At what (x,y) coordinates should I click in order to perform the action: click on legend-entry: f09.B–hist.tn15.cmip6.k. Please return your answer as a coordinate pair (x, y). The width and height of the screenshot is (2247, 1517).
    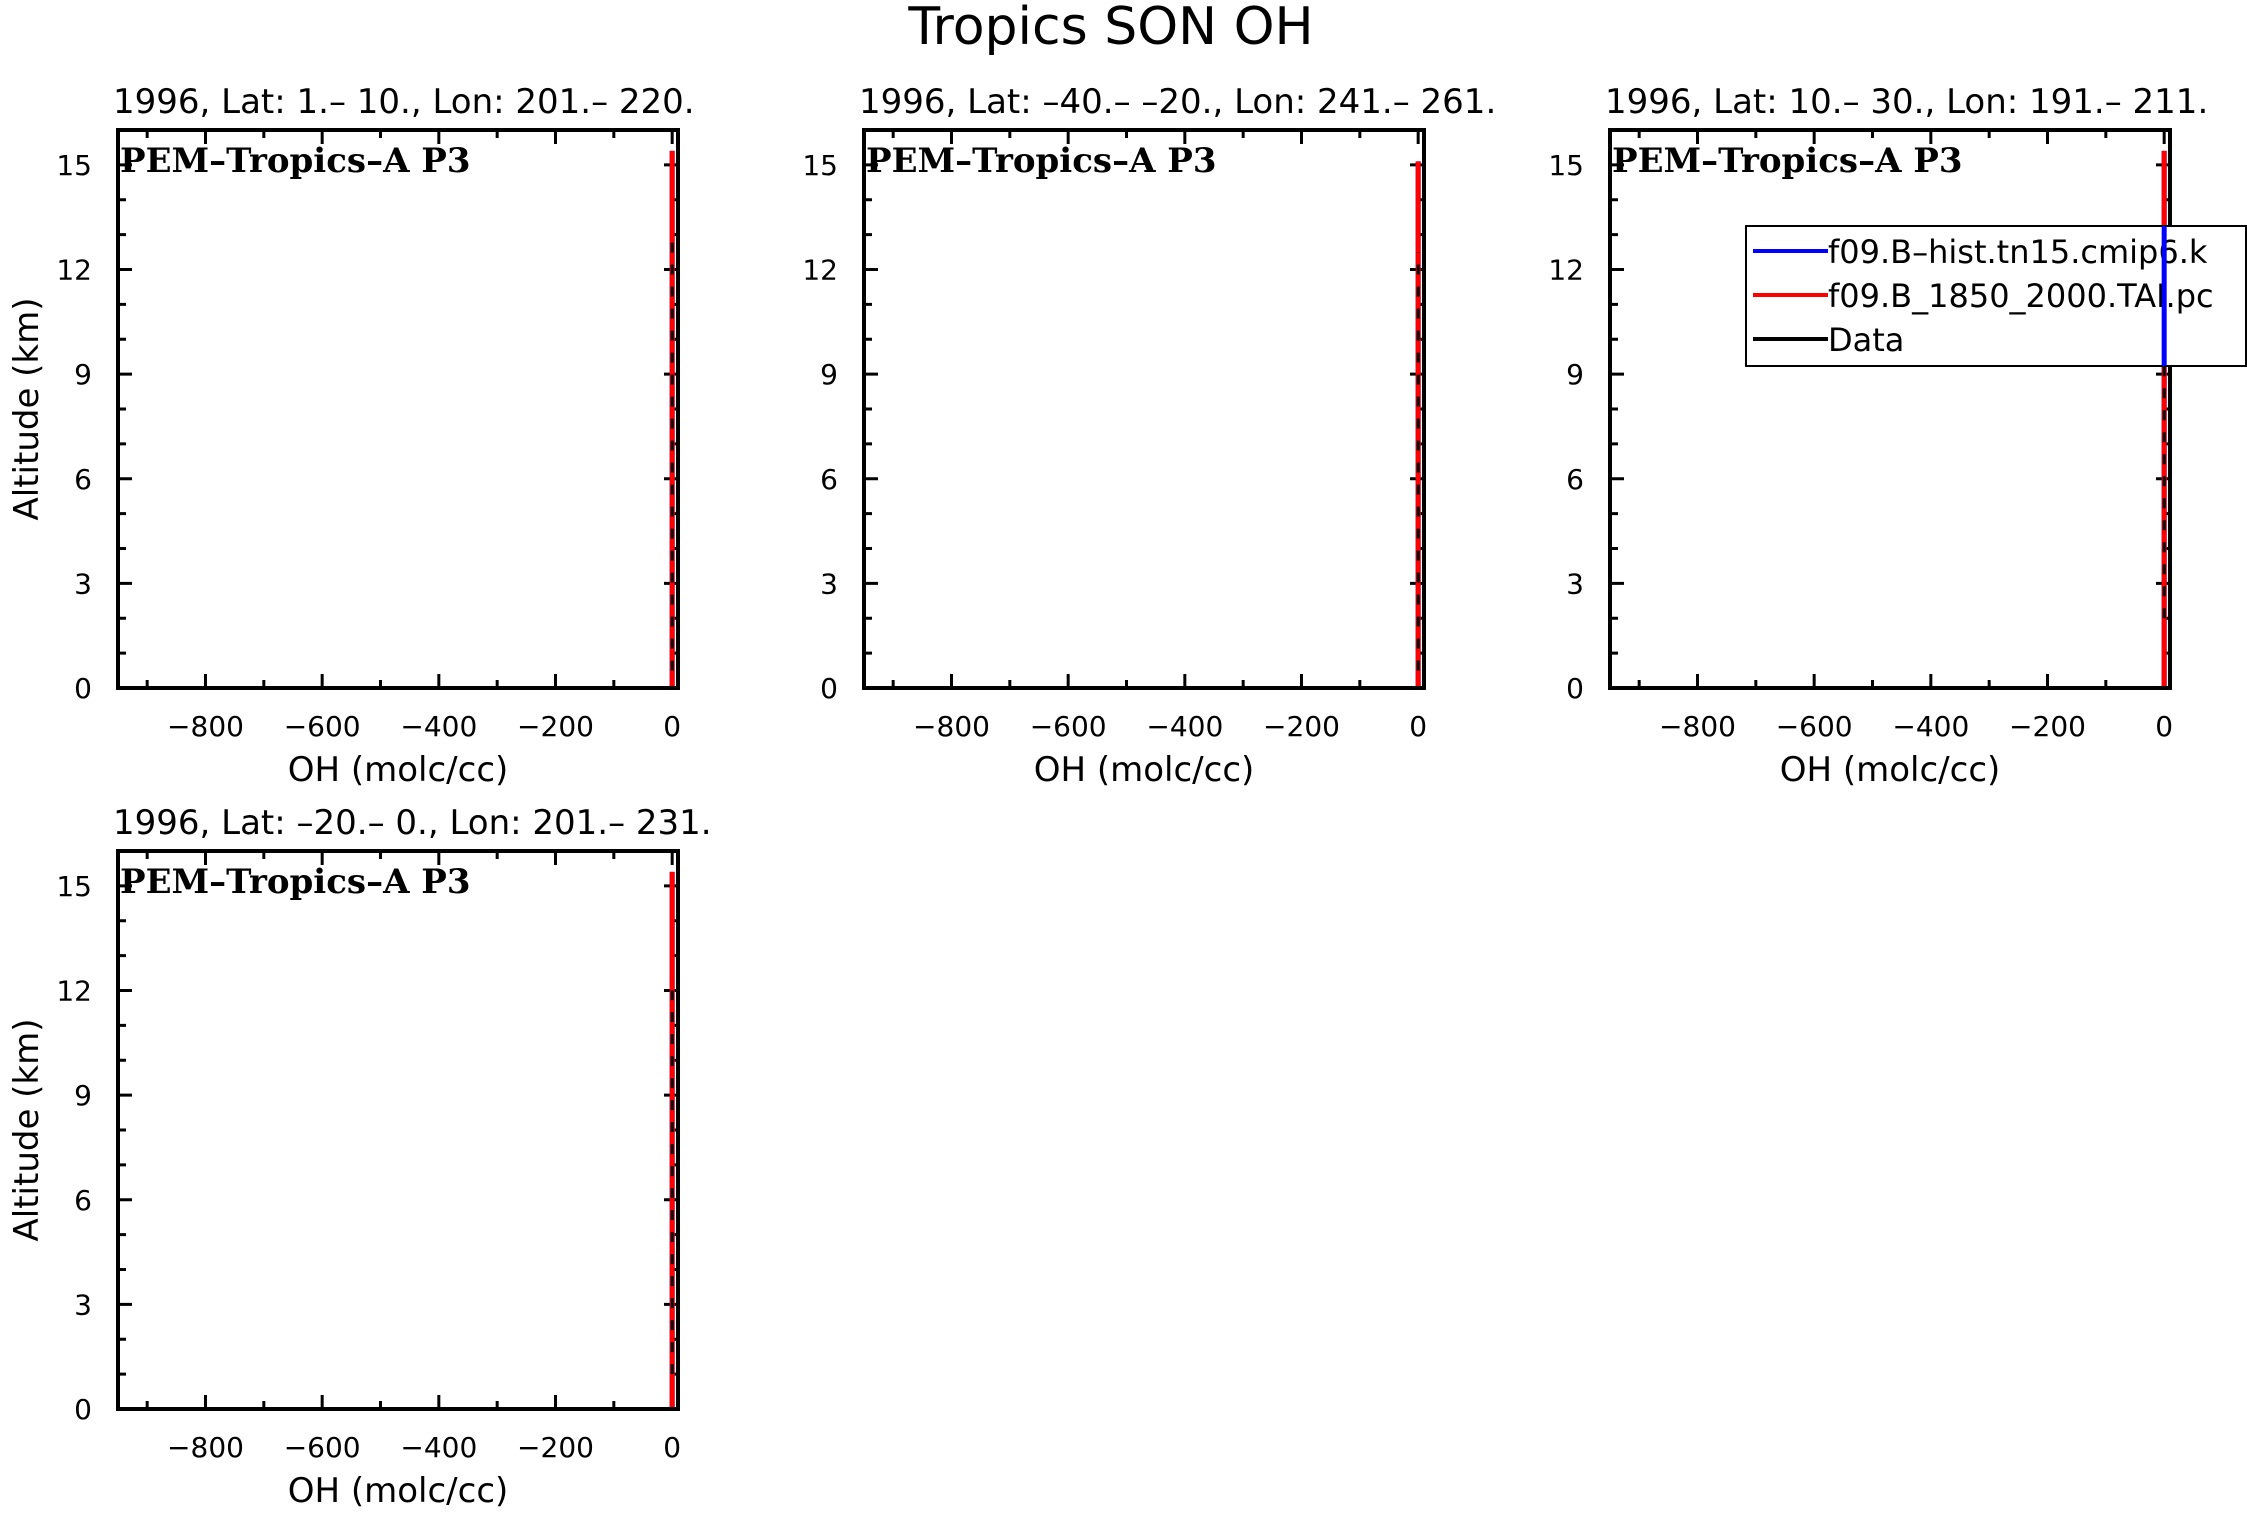
    Looking at the image, I should click on (2018, 252).